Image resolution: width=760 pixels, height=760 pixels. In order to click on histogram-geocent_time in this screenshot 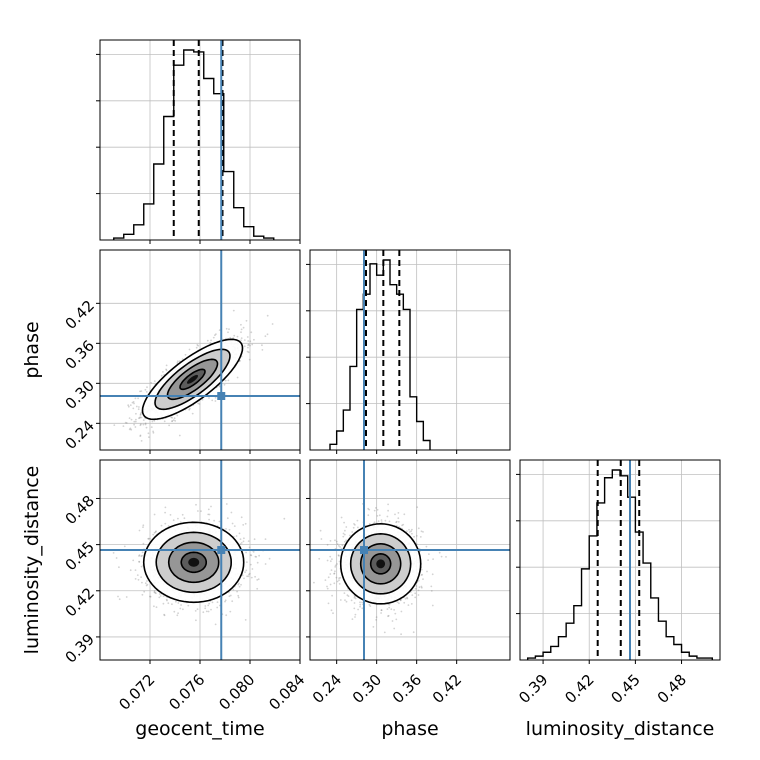, I will do `click(194, 144)`.